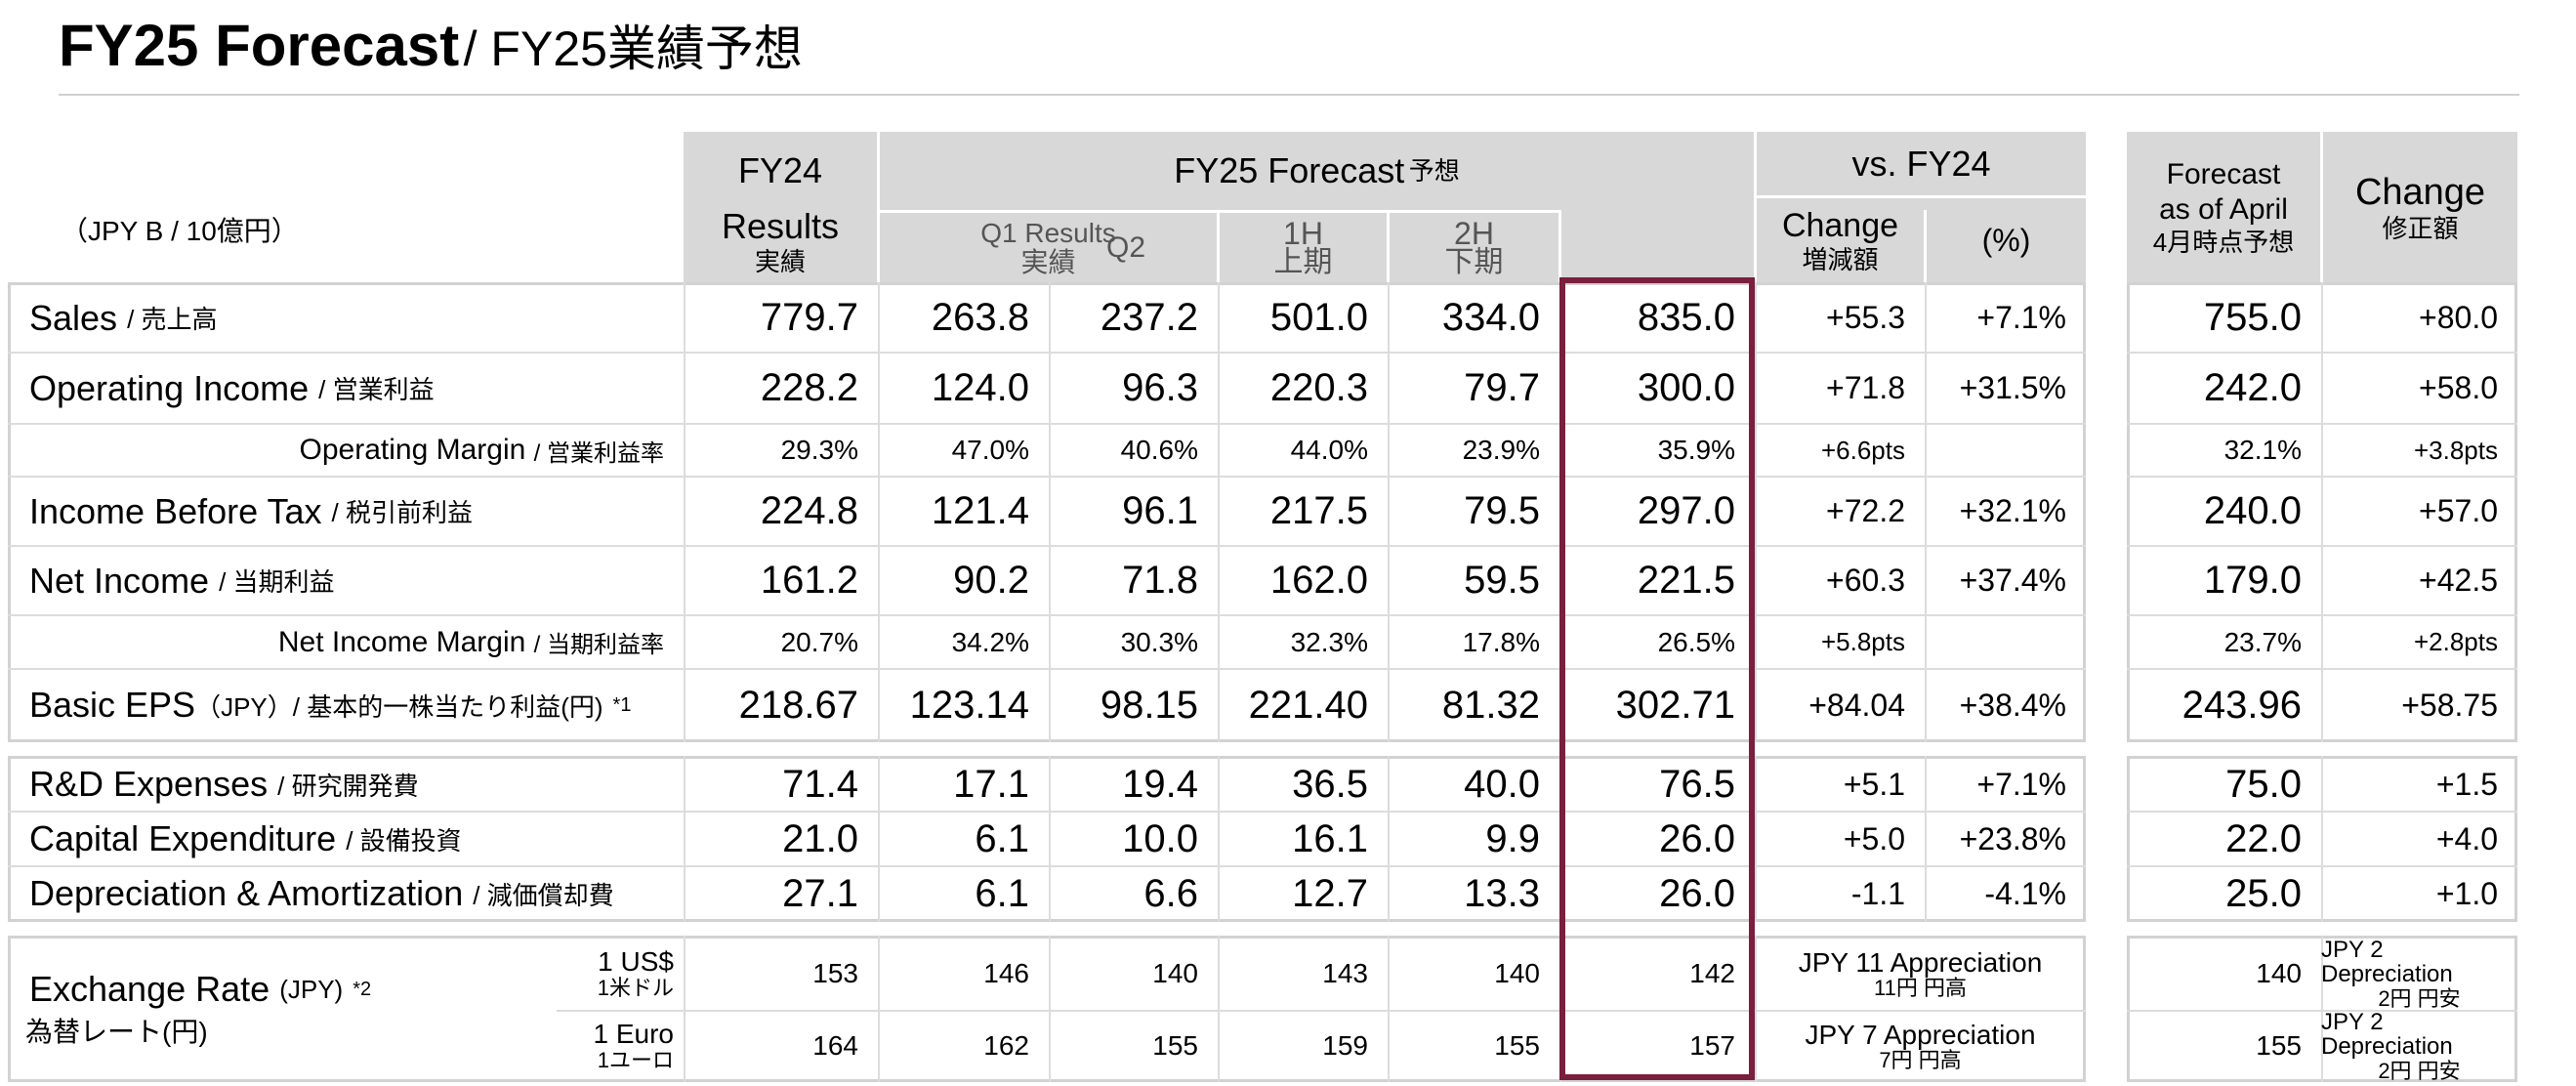  Describe the element at coordinates (819, 450) in the screenshot. I see `op-margin-fy24: 29.3%` at that location.